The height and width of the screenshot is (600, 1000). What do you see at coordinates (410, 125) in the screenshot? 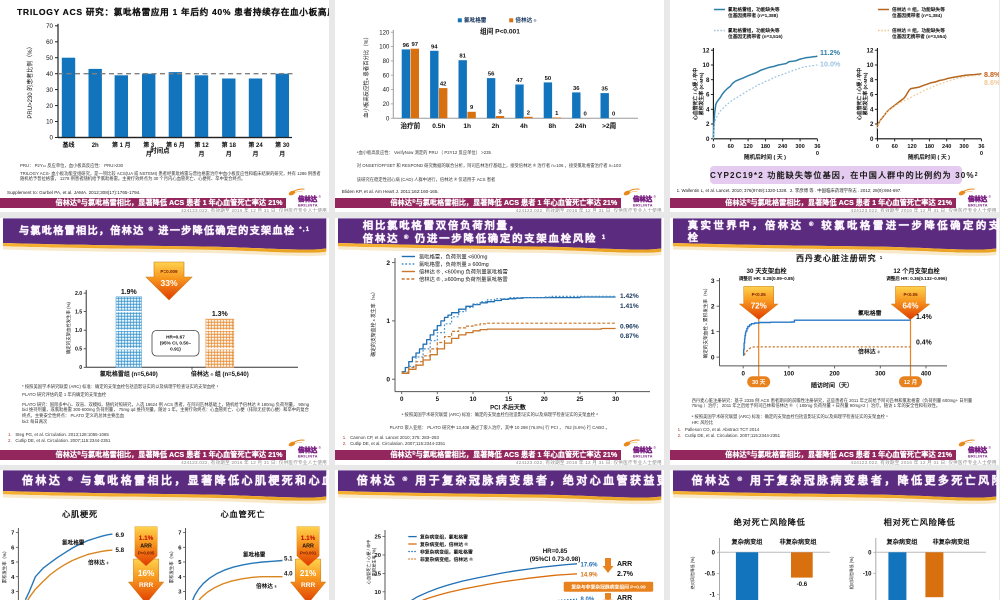
I see `svg-text: 治疗前` at bounding box center [410, 125].